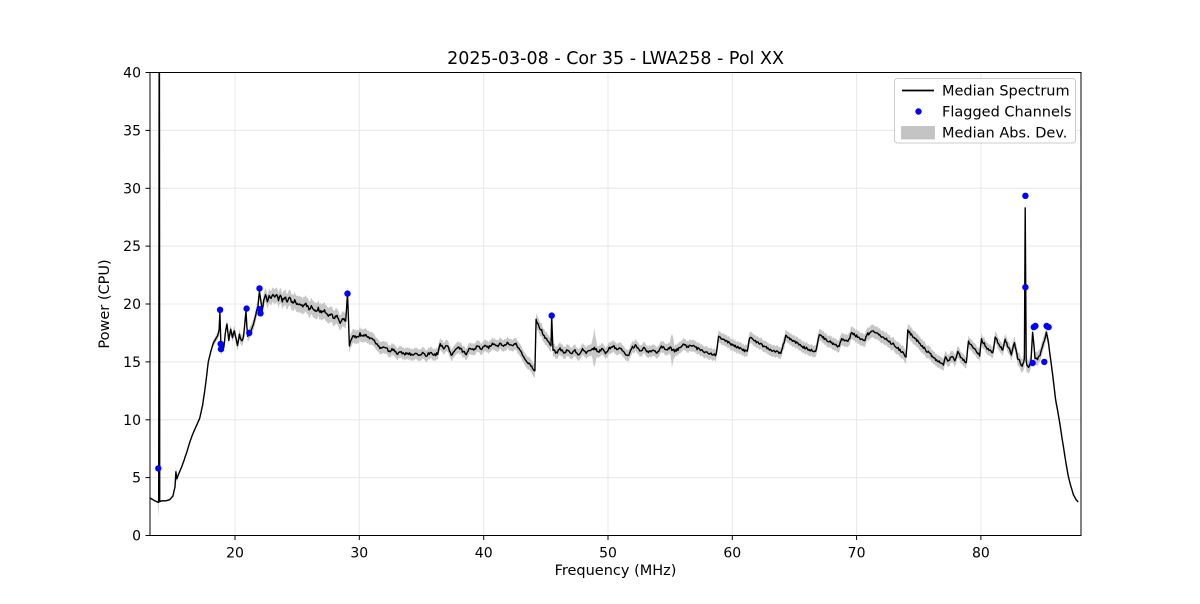 The image size is (1200, 604). What do you see at coordinates (732, 554) in the screenshot?
I see `x-tick-label: 60` at bounding box center [732, 554].